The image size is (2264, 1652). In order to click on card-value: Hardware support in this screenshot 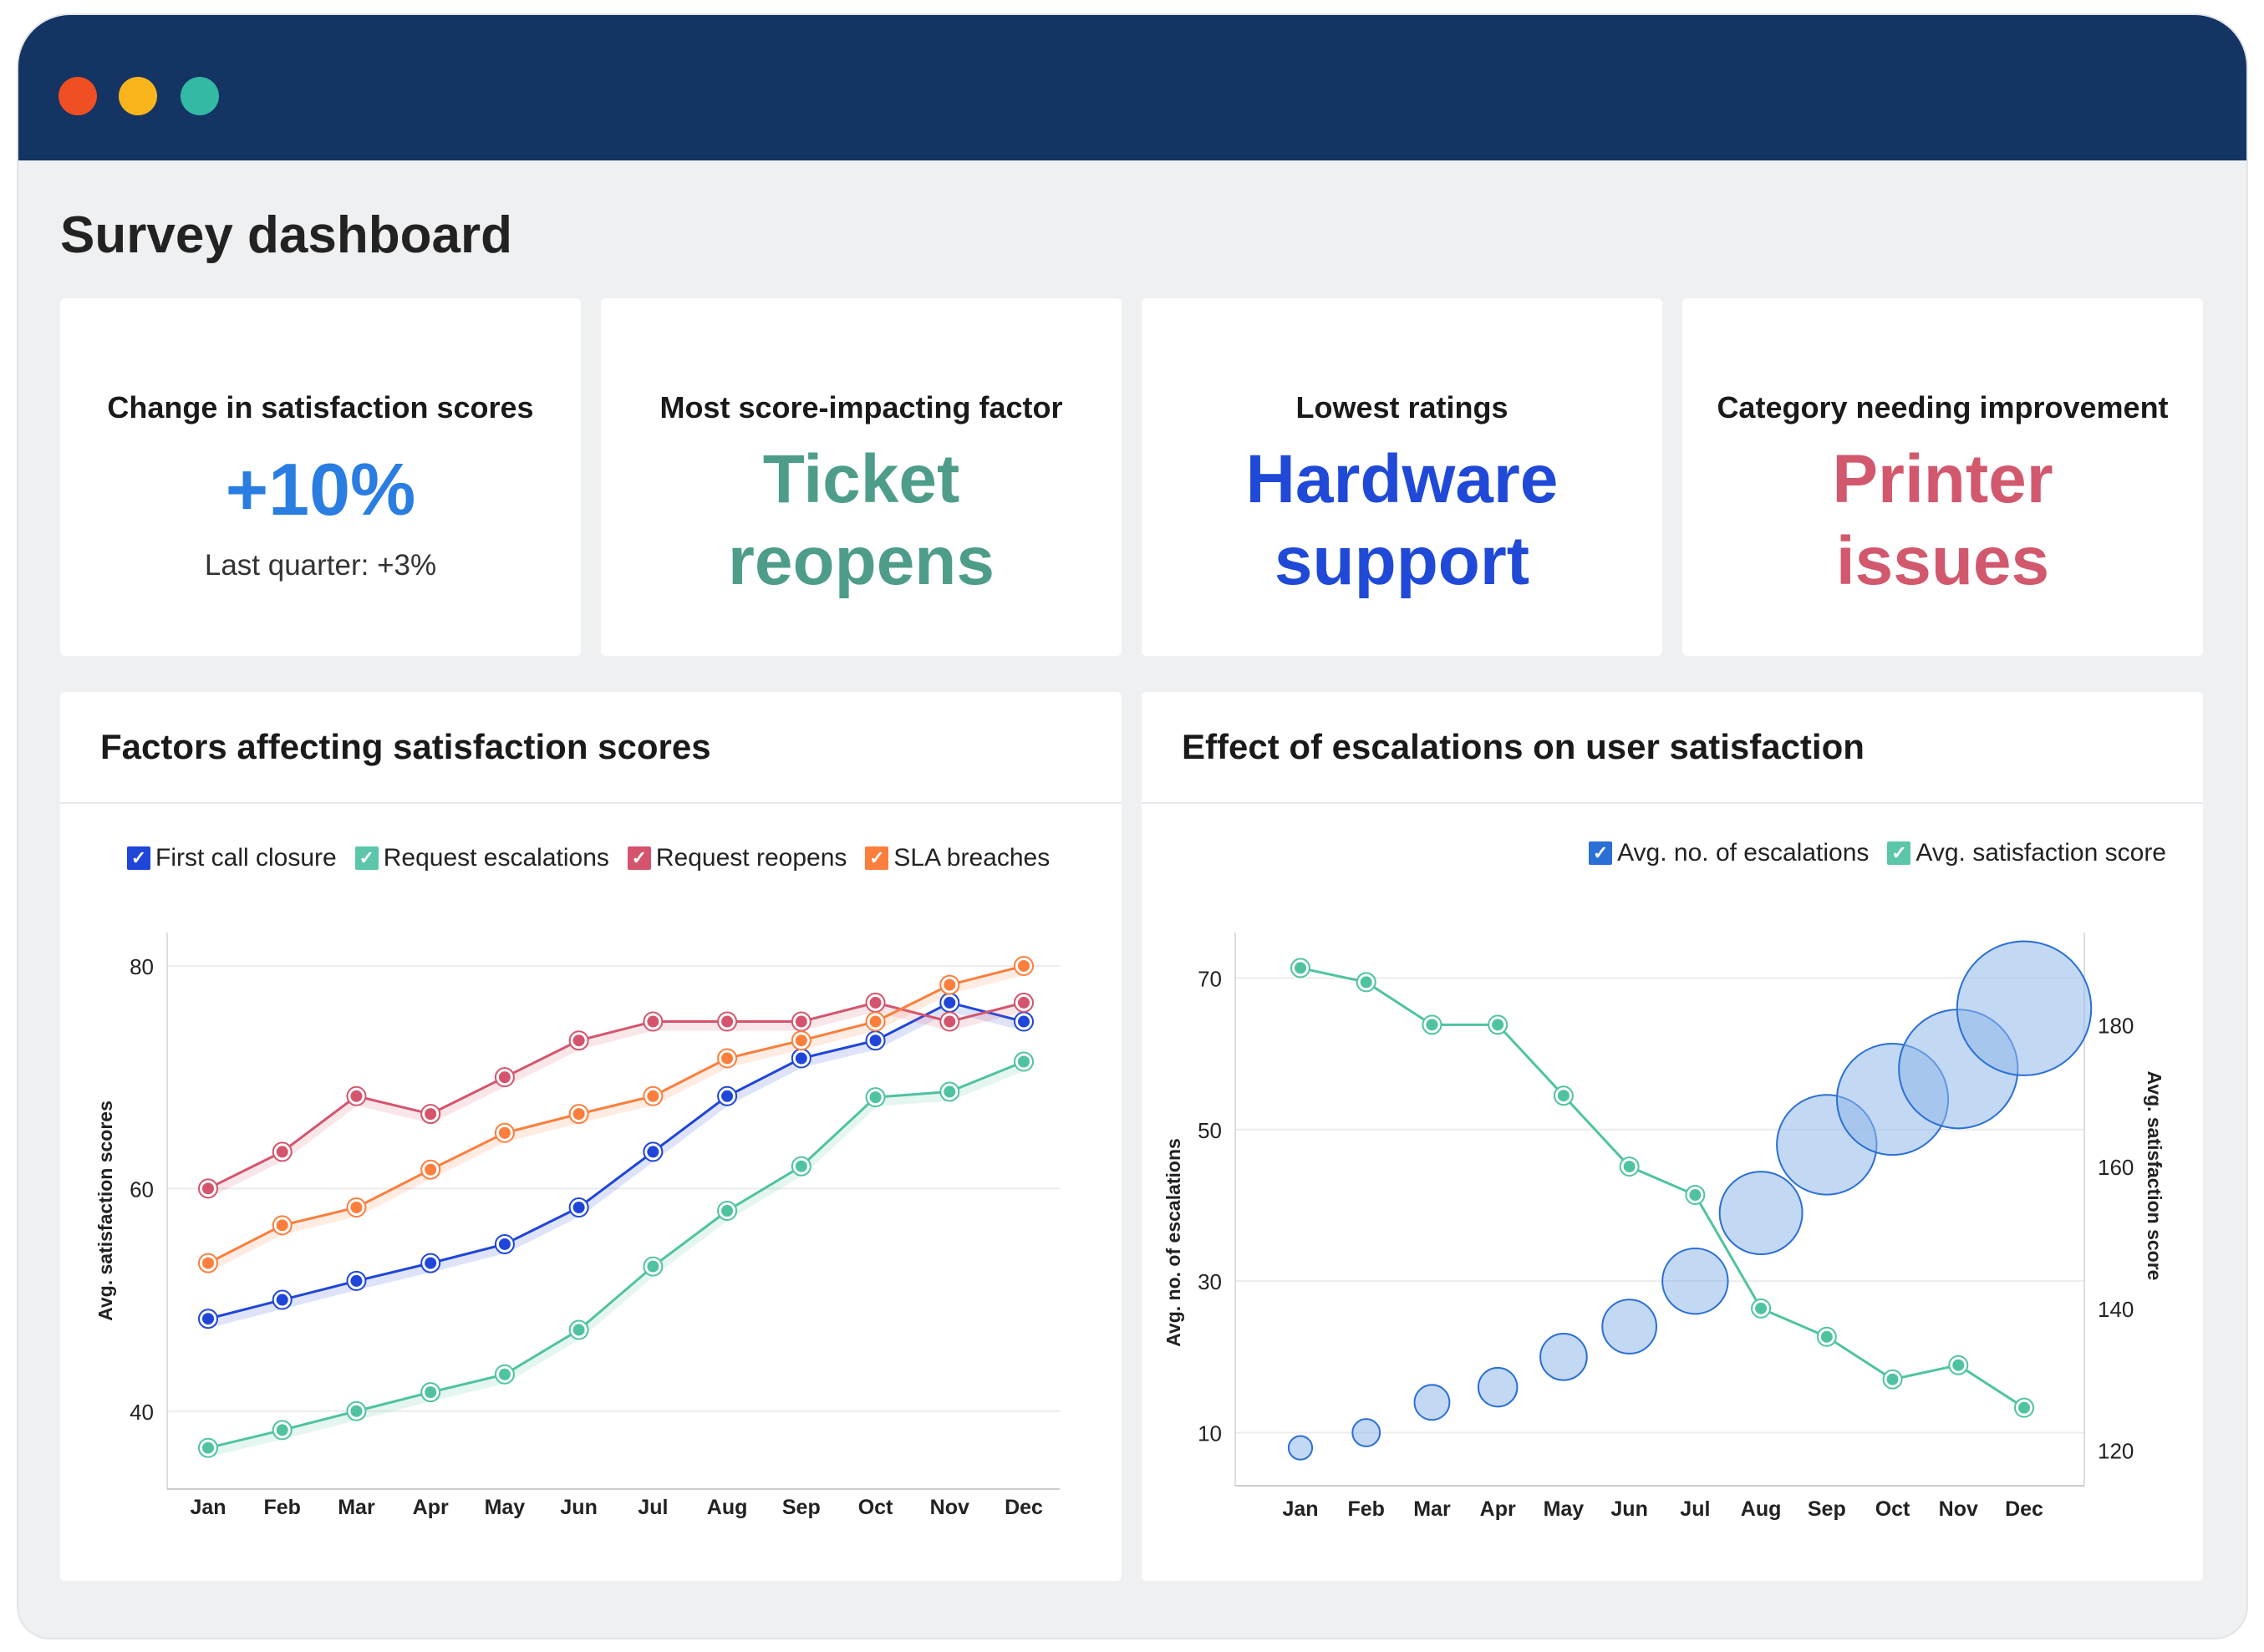, I will do `click(1402, 521)`.